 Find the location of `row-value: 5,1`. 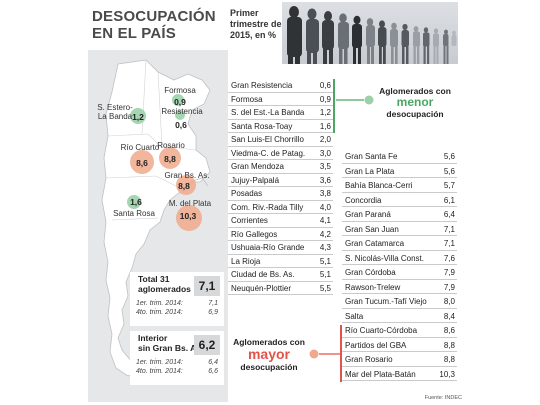

row-value: 5,1 is located at coordinates (325, 274).